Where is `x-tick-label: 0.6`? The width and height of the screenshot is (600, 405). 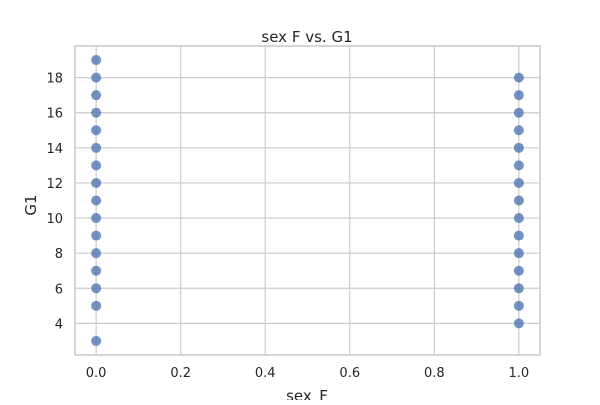
x-tick-label: 0.6 is located at coordinates (349, 373).